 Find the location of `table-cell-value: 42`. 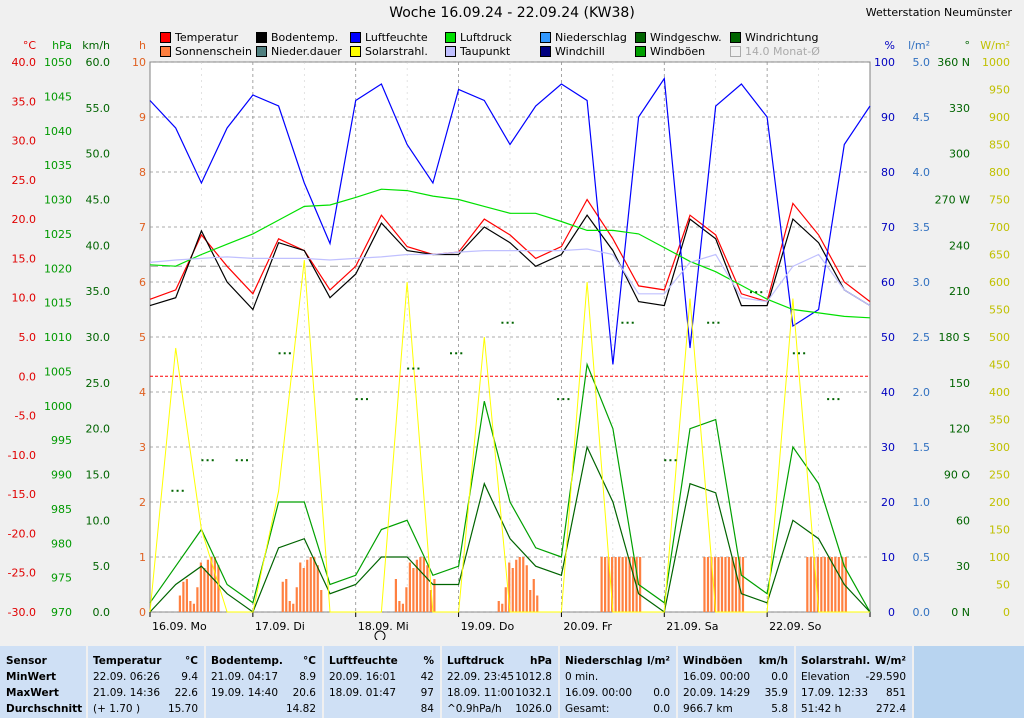

table-cell-value: 42 is located at coordinates (427, 677).